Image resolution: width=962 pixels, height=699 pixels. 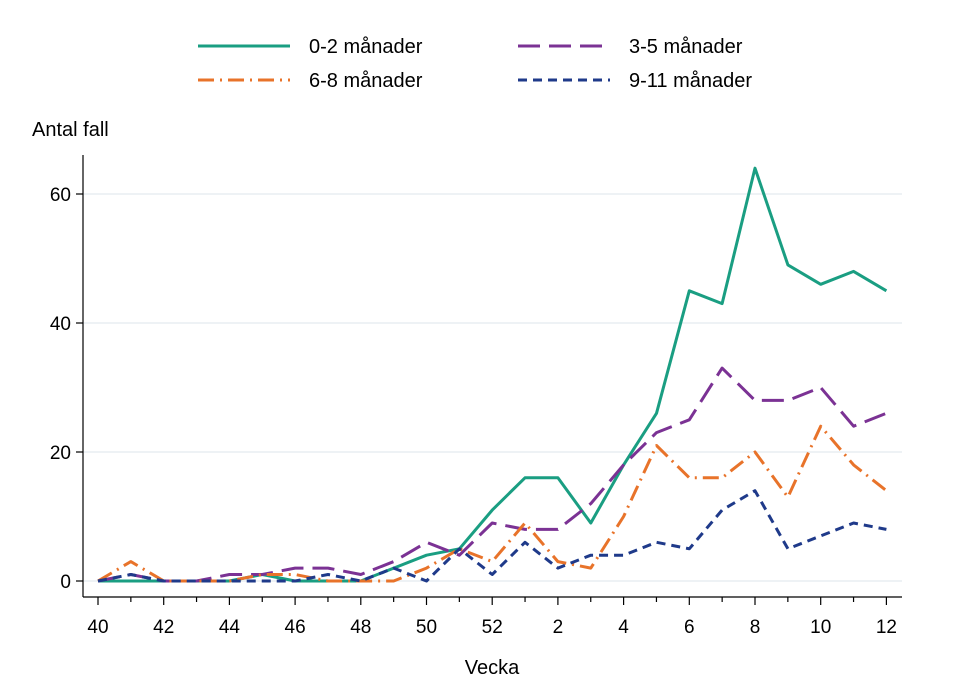 What do you see at coordinates (230, 627) in the screenshot?
I see `x-tick-label: 44` at bounding box center [230, 627].